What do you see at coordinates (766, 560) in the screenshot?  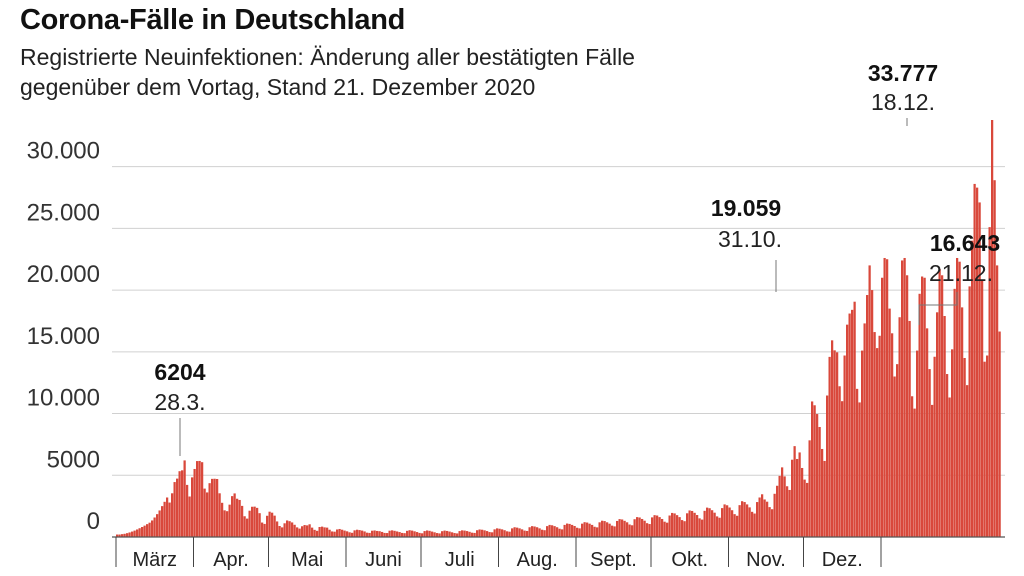 I see `x-tick-label: Nov.` at bounding box center [766, 560].